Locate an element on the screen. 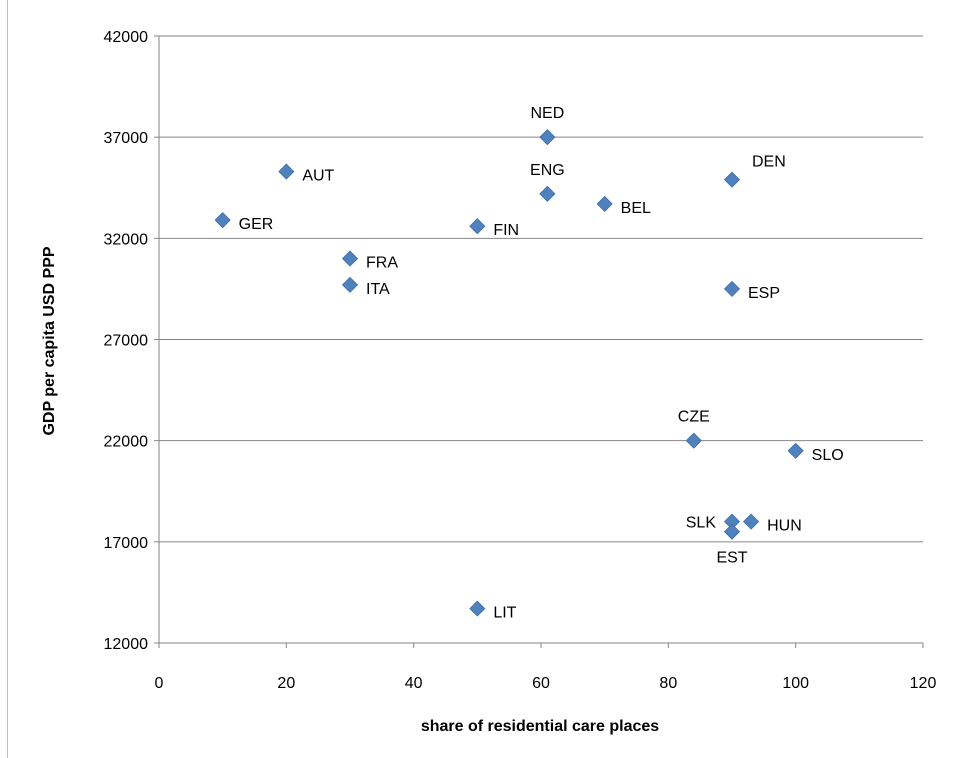 The image size is (960, 758). x-axis-title: share of residential care places is located at coordinates (540, 726).